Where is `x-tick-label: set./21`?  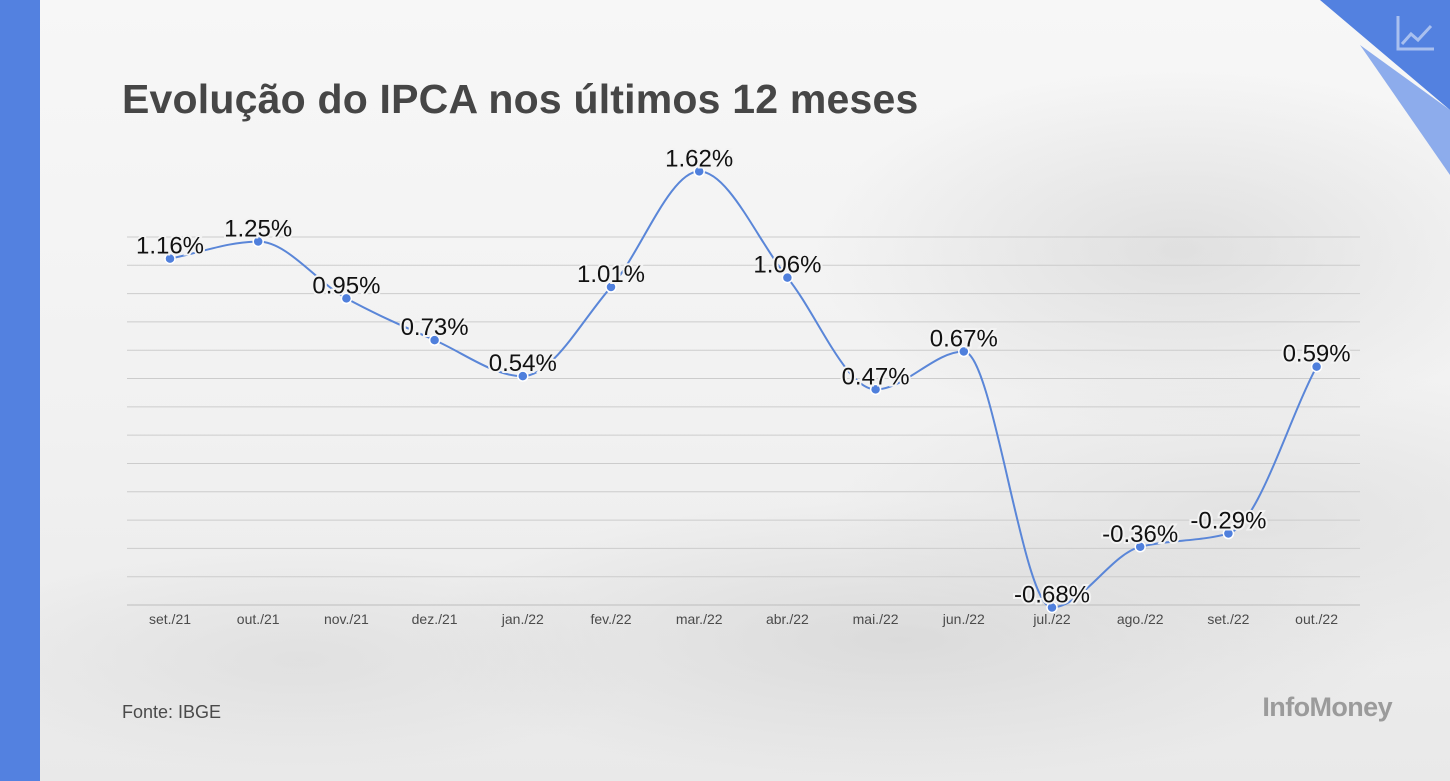 x-tick-label: set./21 is located at coordinates (170, 619).